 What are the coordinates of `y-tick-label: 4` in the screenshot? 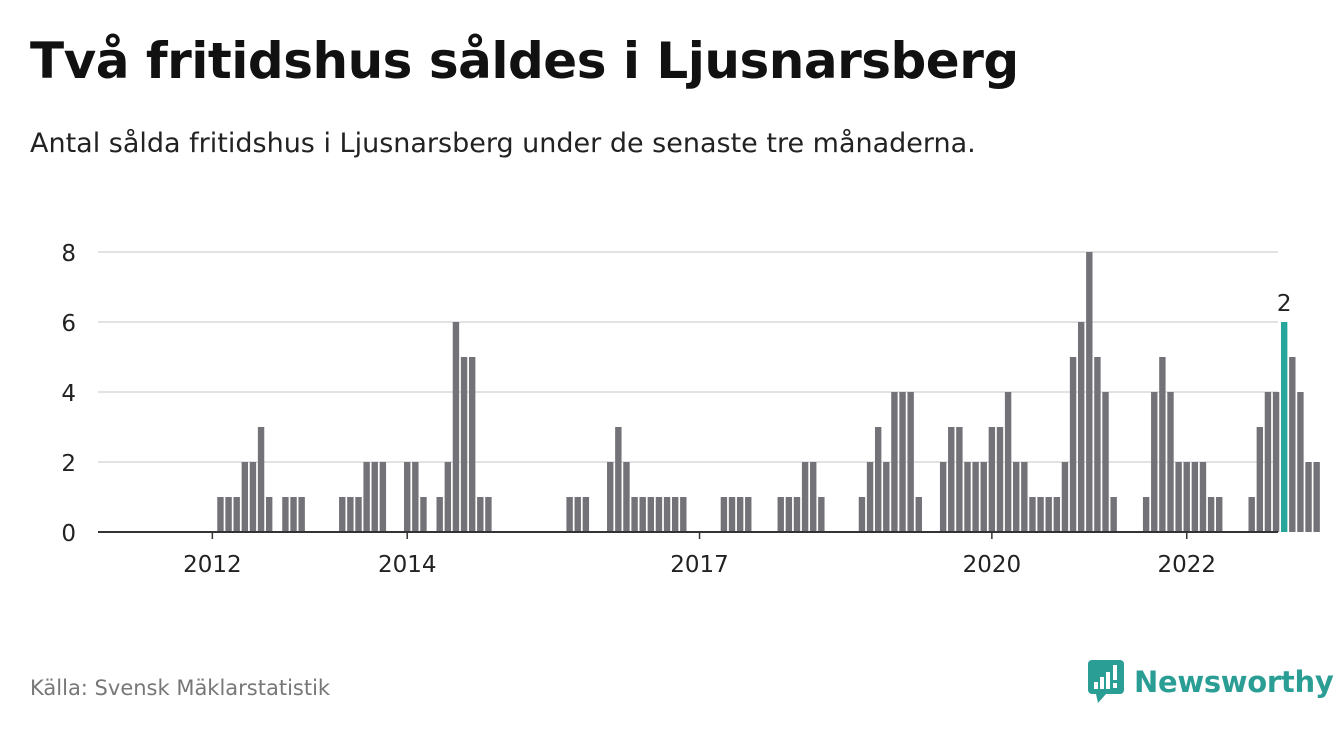 It's located at (68, 394).